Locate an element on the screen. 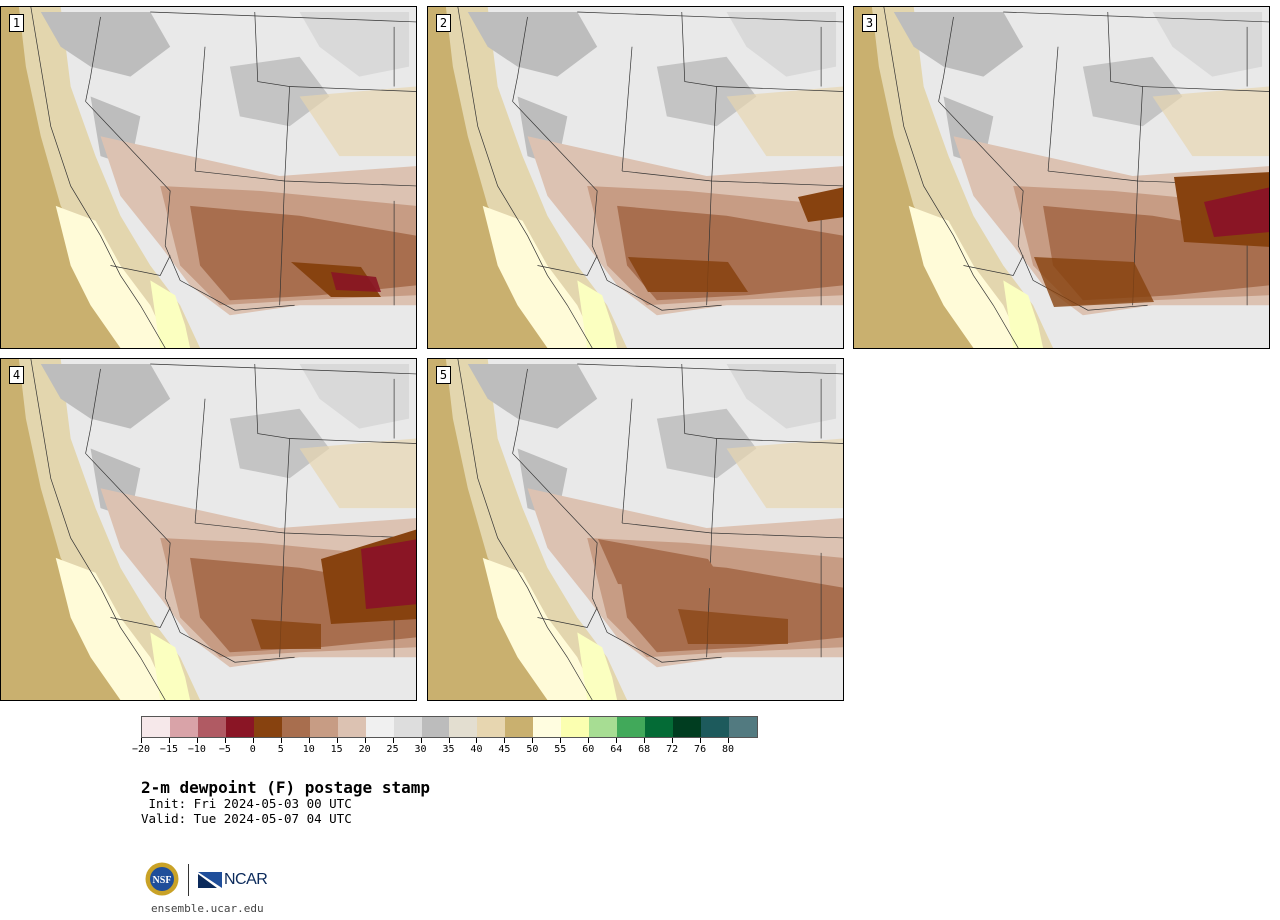 This screenshot has width=1280, height=920. panel-number: 5 is located at coordinates (443, 375).